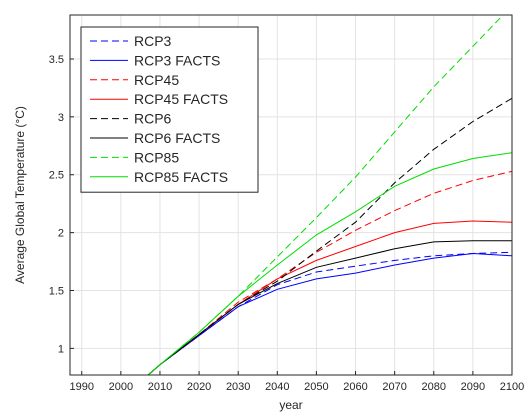  Describe the element at coordinates (355, 387) in the screenshot. I see `x-tick-label: 2060` at that location.